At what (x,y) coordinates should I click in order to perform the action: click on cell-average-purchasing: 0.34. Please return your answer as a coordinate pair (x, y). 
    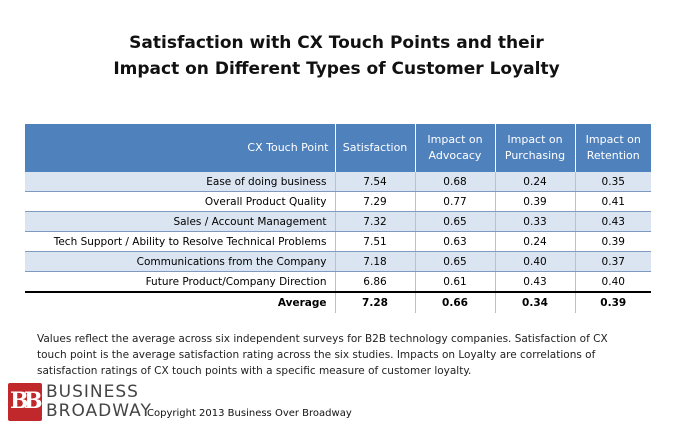
    Looking at the image, I should click on (535, 302).